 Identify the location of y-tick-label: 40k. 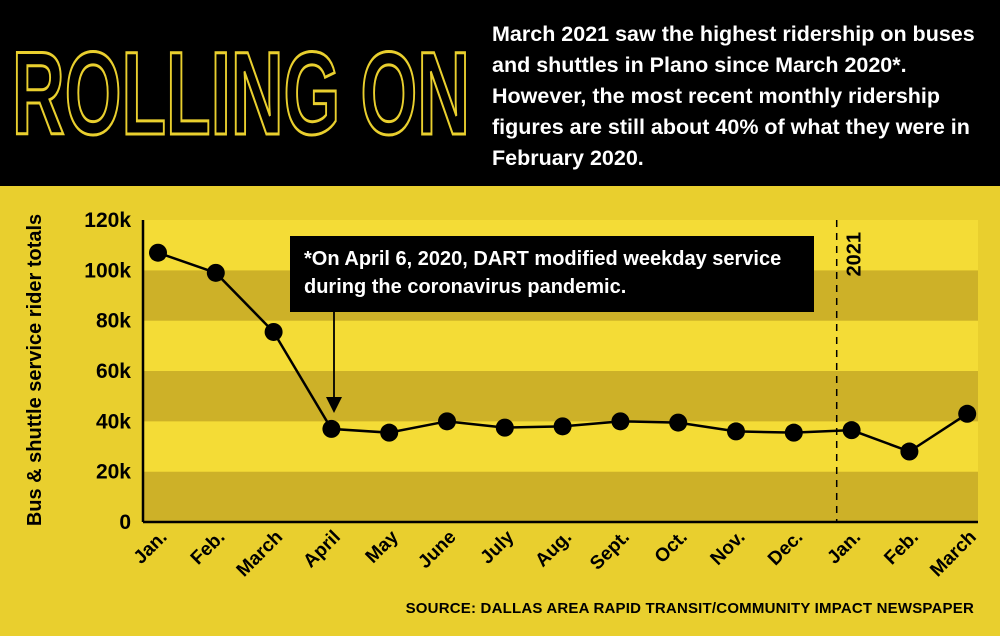
(113, 421).